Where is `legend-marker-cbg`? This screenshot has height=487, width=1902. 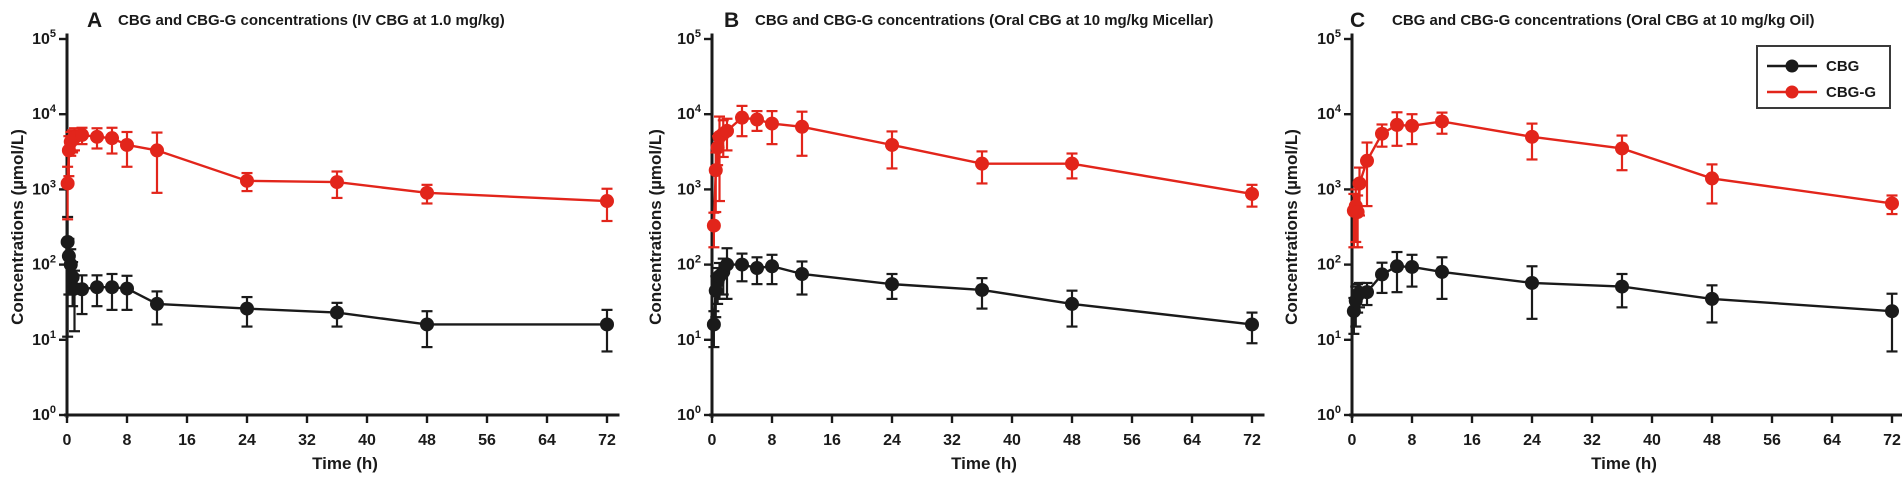
legend-marker-cbg is located at coordinates (1792, 66).